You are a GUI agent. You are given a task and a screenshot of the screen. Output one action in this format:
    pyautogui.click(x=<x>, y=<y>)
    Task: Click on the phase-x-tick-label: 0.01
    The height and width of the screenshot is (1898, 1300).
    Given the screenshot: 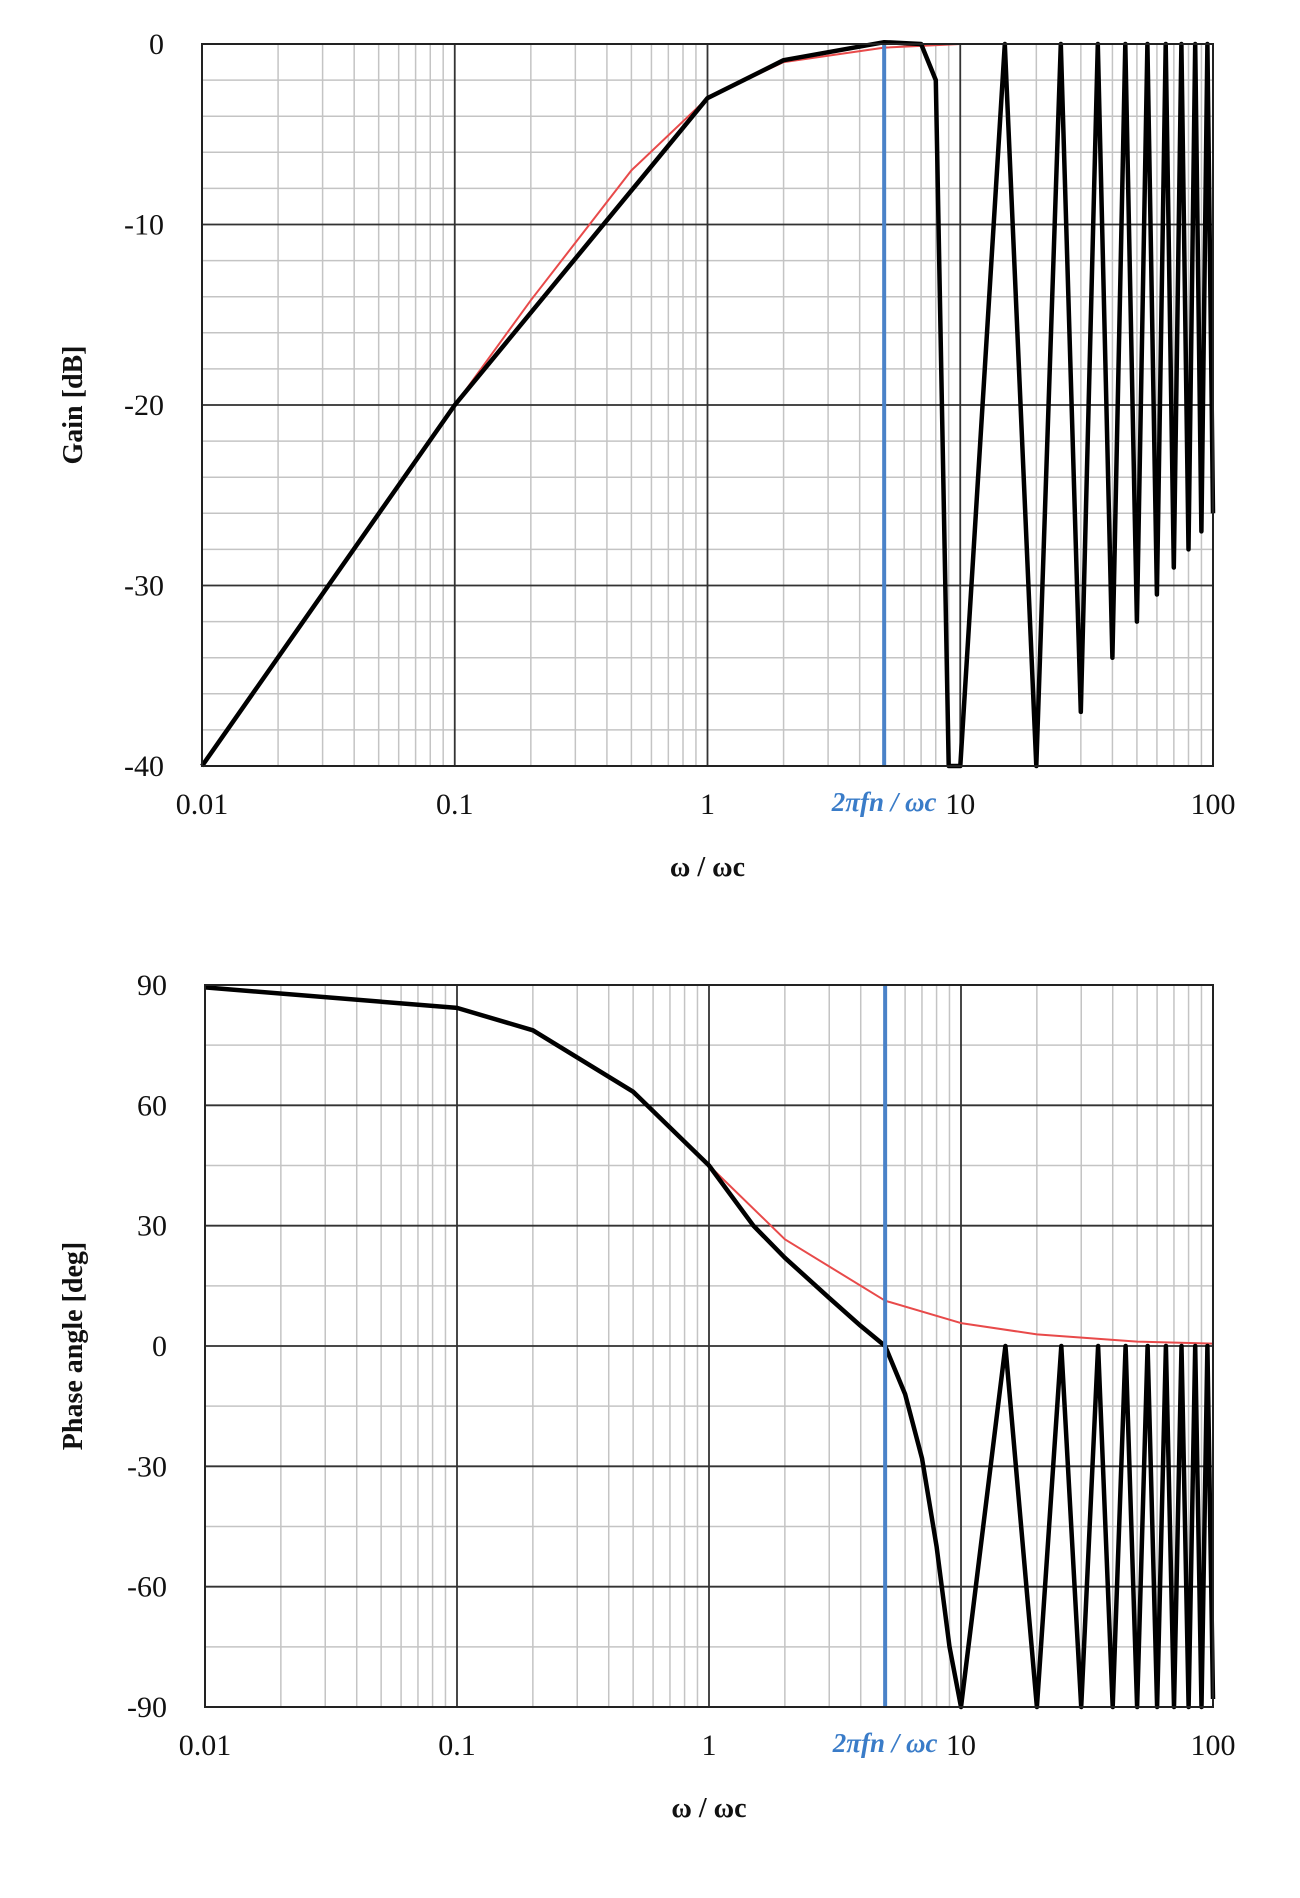 What is the action you would take?
    pyautogui.click(x=205, y=1745)
    